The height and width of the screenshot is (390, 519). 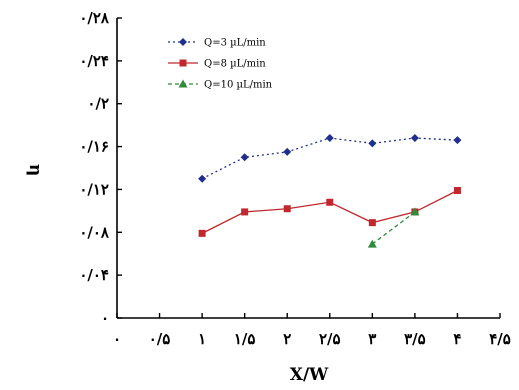 I want to click on x-tick-label: ۴/۵, so click(x=500, y=339).